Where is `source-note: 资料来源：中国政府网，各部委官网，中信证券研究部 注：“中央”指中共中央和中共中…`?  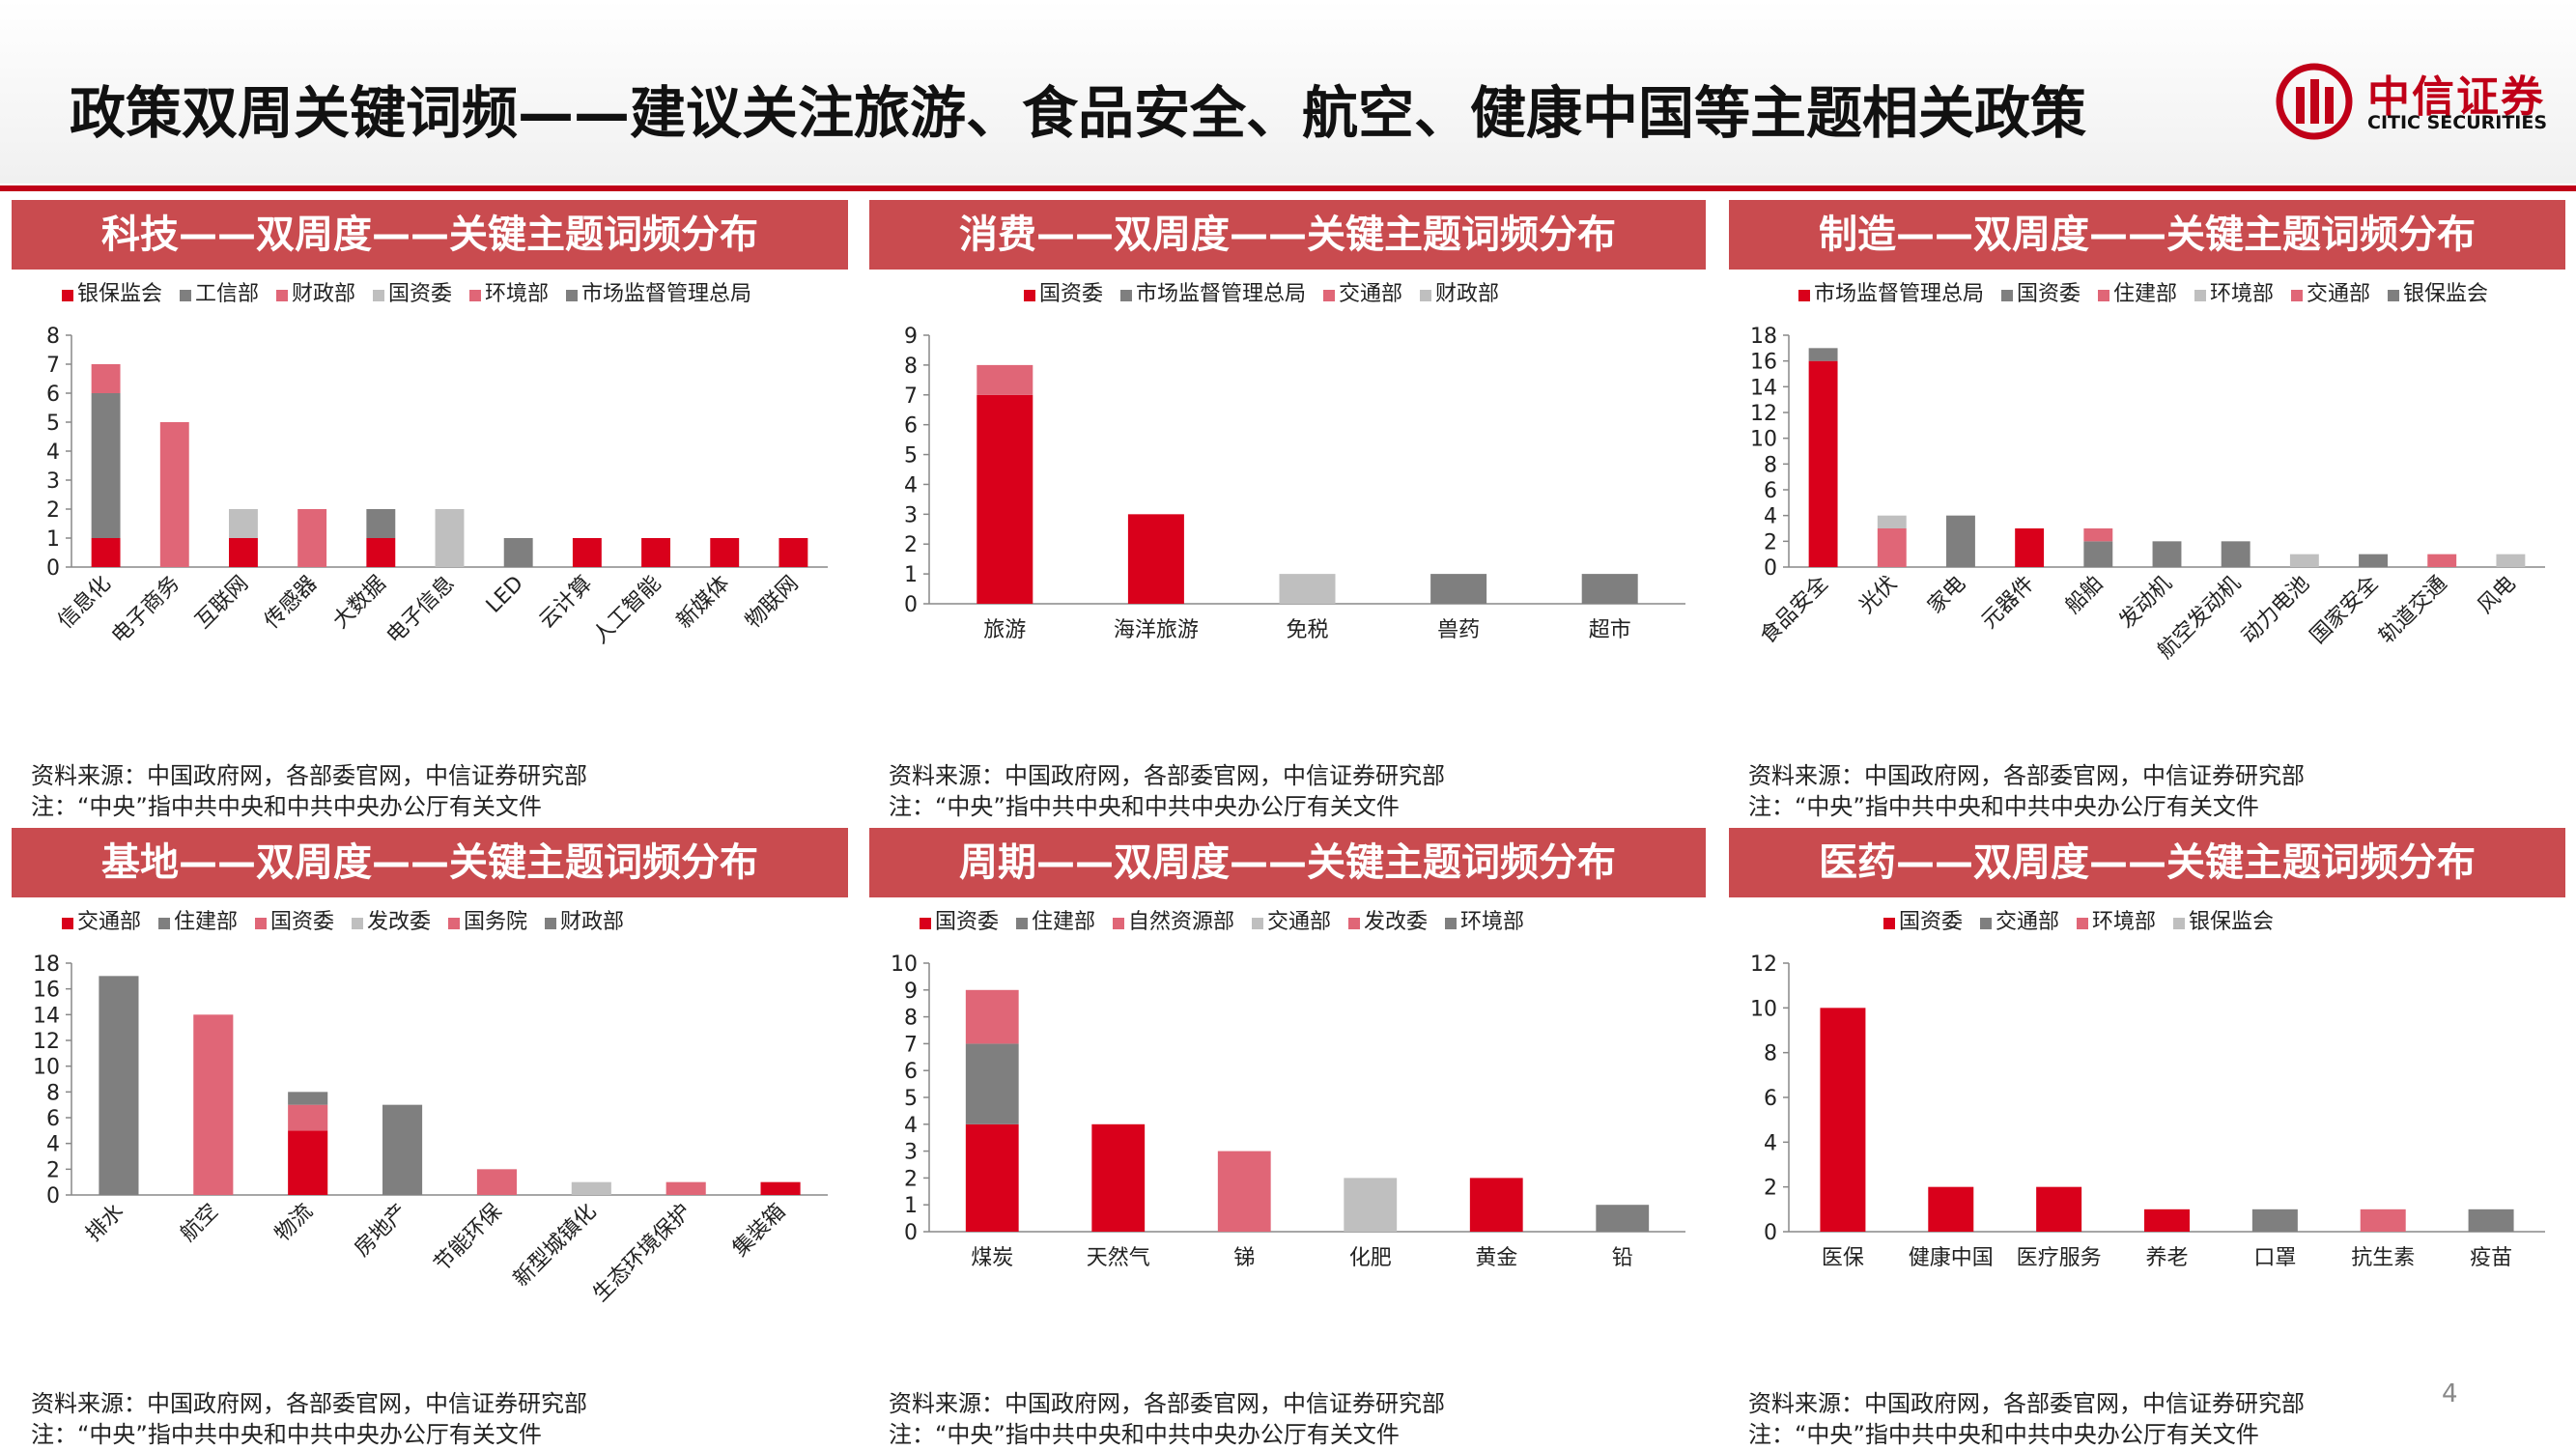
source-note: 资料来源：中国政府网，各部委官网，中信证券研究部 注：“中央”指中共中央和中共中… is located at coordinates (309, 1419).